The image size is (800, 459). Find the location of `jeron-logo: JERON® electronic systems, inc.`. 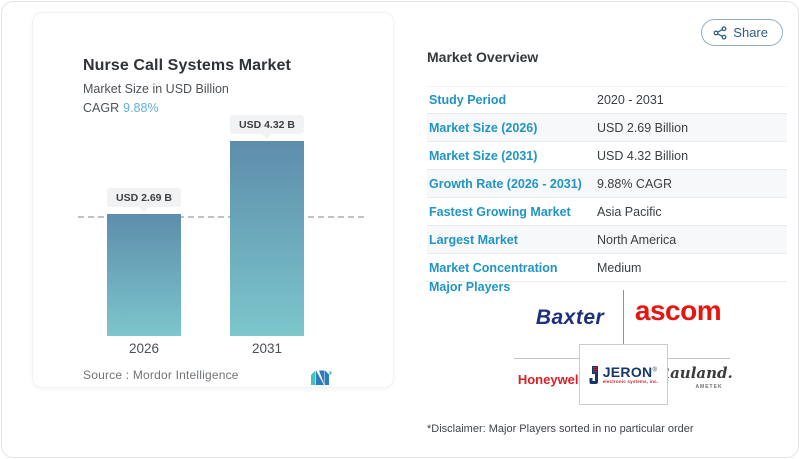

jeron-logo: JERON® electronic systems, inc. is located at coordinates (623, 374).